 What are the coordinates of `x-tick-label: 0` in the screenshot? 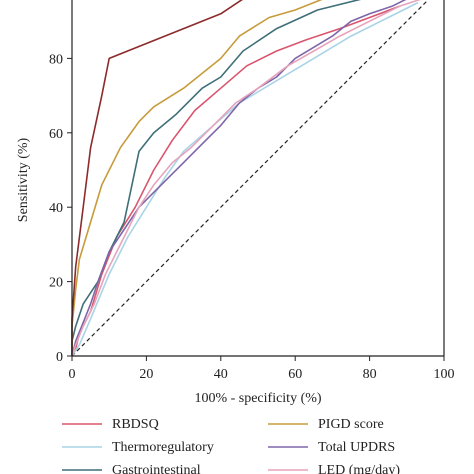 It's located at (72, 374).